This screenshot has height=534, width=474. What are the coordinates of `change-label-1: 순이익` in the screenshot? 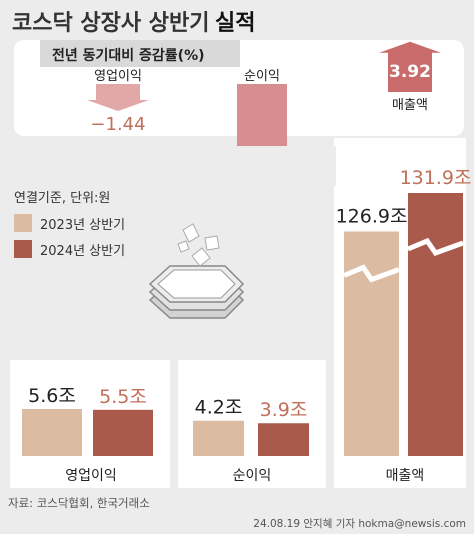 It's located at (262, 76).